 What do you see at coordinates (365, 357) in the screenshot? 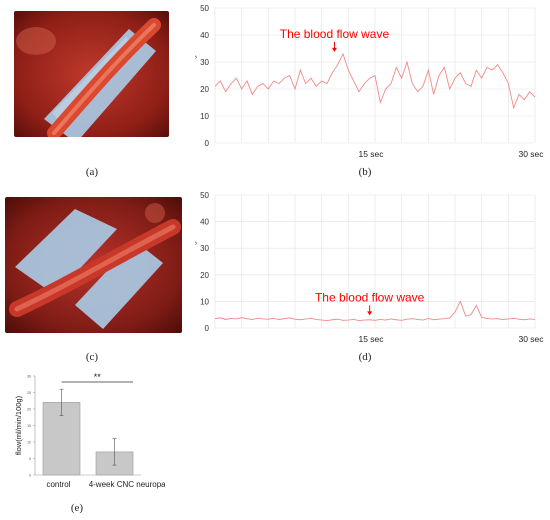
I see `panel-label-d: (d)` at bounding box center [365, 357].